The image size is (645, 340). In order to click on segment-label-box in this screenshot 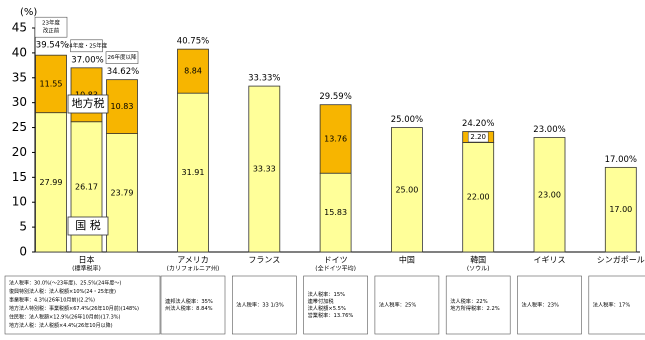, I will do `click(478, 137)`.